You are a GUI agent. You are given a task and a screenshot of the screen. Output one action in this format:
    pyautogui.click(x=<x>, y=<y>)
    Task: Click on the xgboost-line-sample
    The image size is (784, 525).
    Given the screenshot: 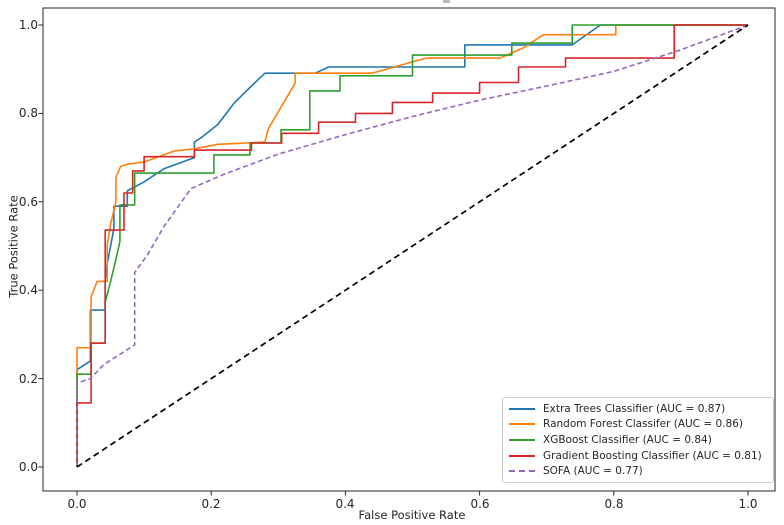 What is the action you would take?
    pyautogui.click(x=522, y=439)
    